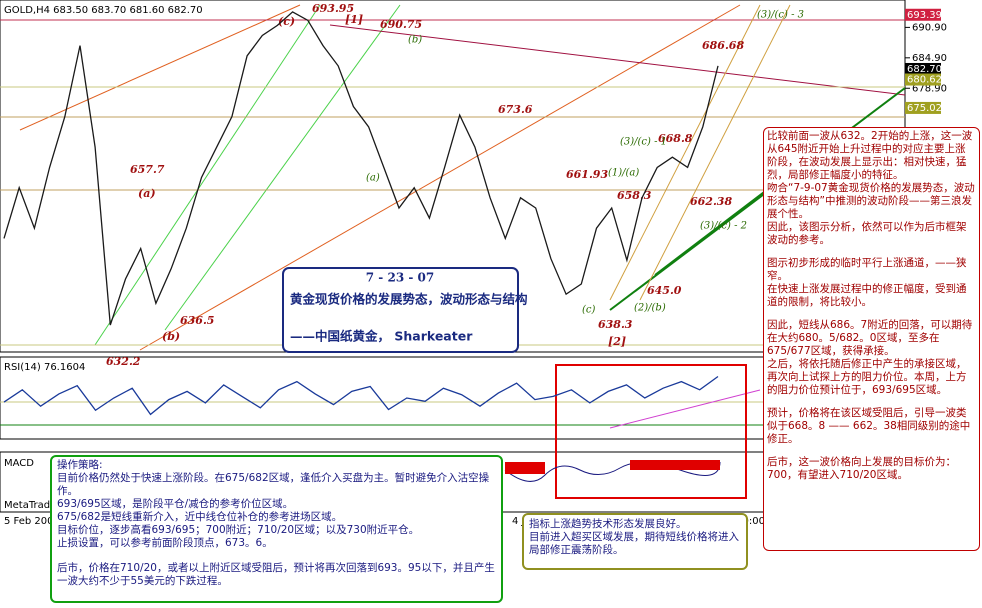 The image size is (982, 608). What do you see at coordinates (165, 543) in the screenshot?
I see `paragraph: 止损设置，可以参考前面阶段顶点，673。6。` at bounding box center [165, 543].